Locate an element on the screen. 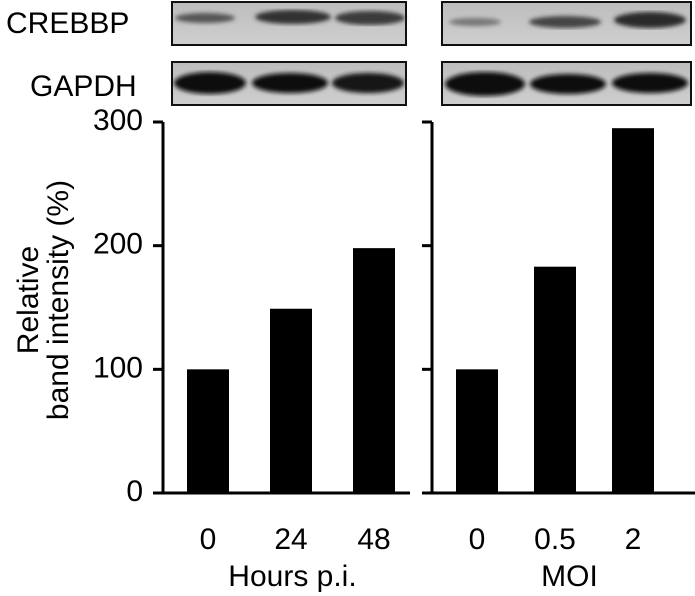  y-axis-label: band intensity (%) is located at coordinates (58, 300).